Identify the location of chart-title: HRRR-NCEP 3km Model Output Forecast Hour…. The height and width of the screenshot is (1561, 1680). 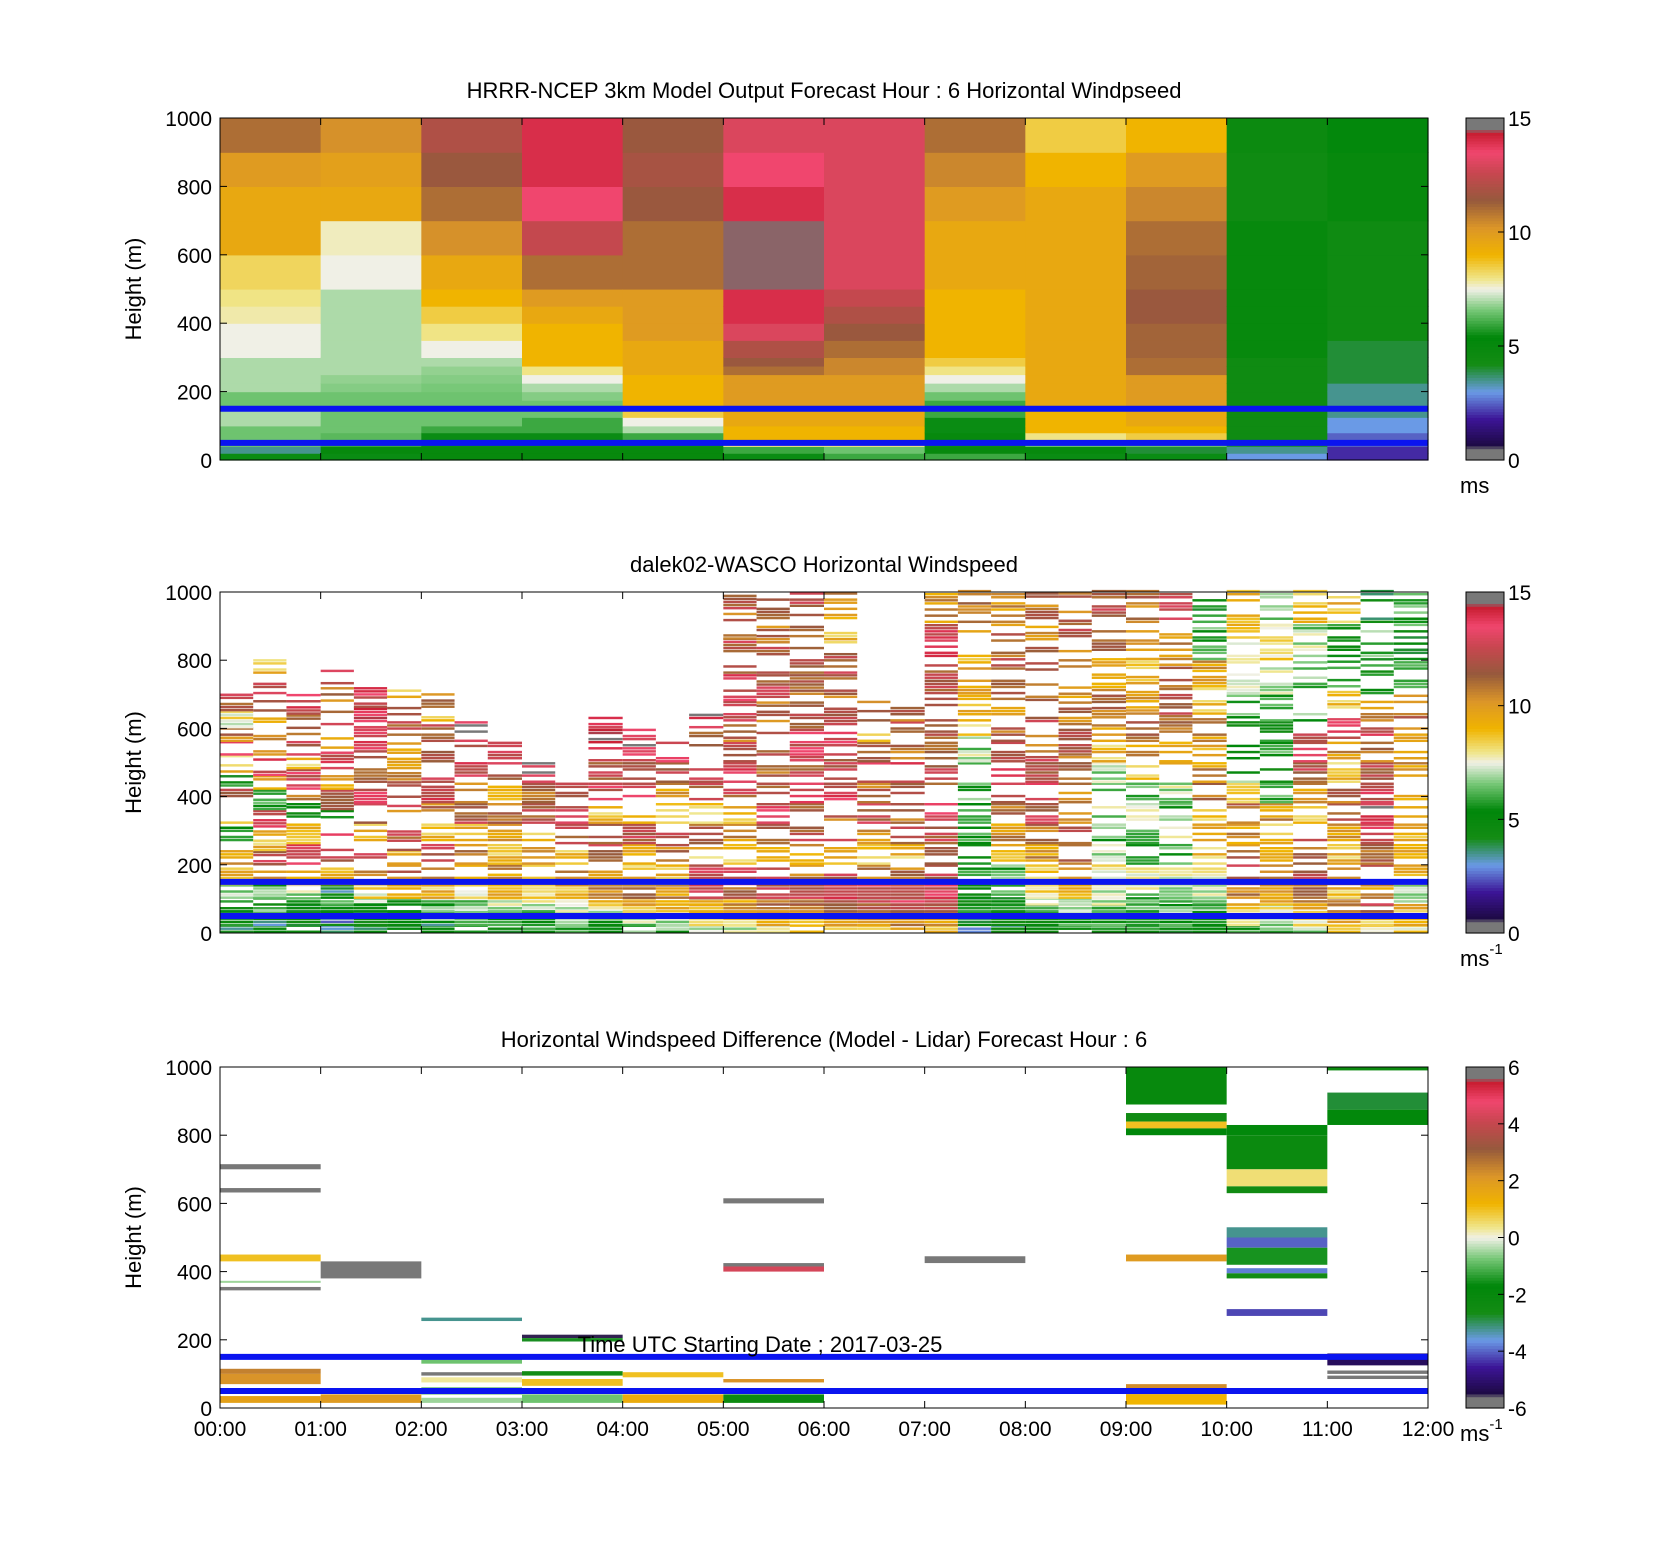
(824, 90).